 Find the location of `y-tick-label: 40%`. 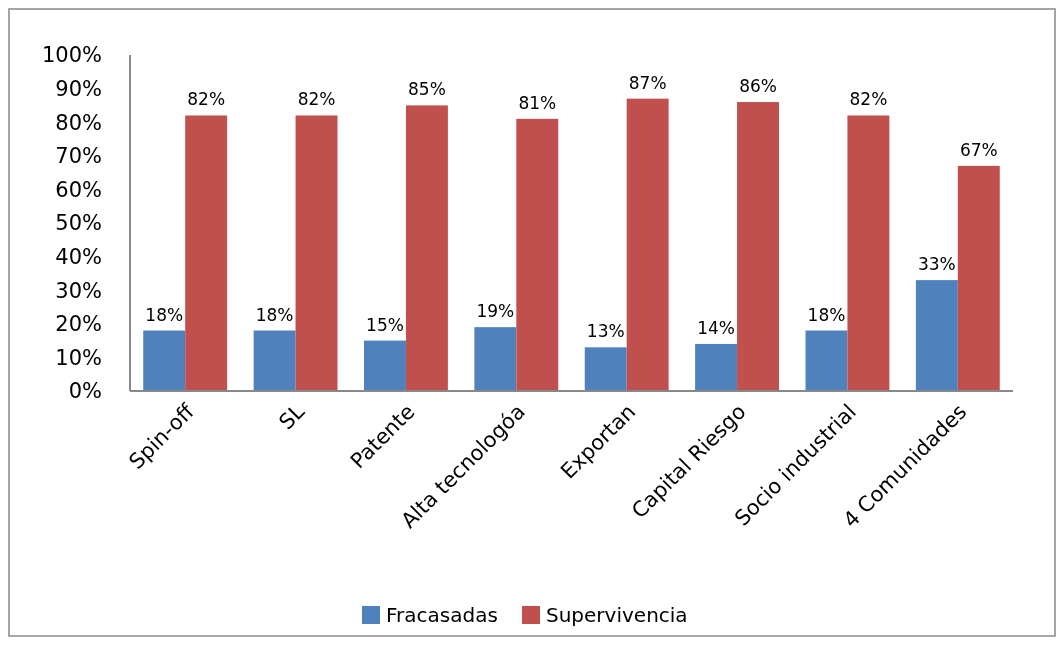

y-tick-label: 40% is located at coordinates (78, 256).